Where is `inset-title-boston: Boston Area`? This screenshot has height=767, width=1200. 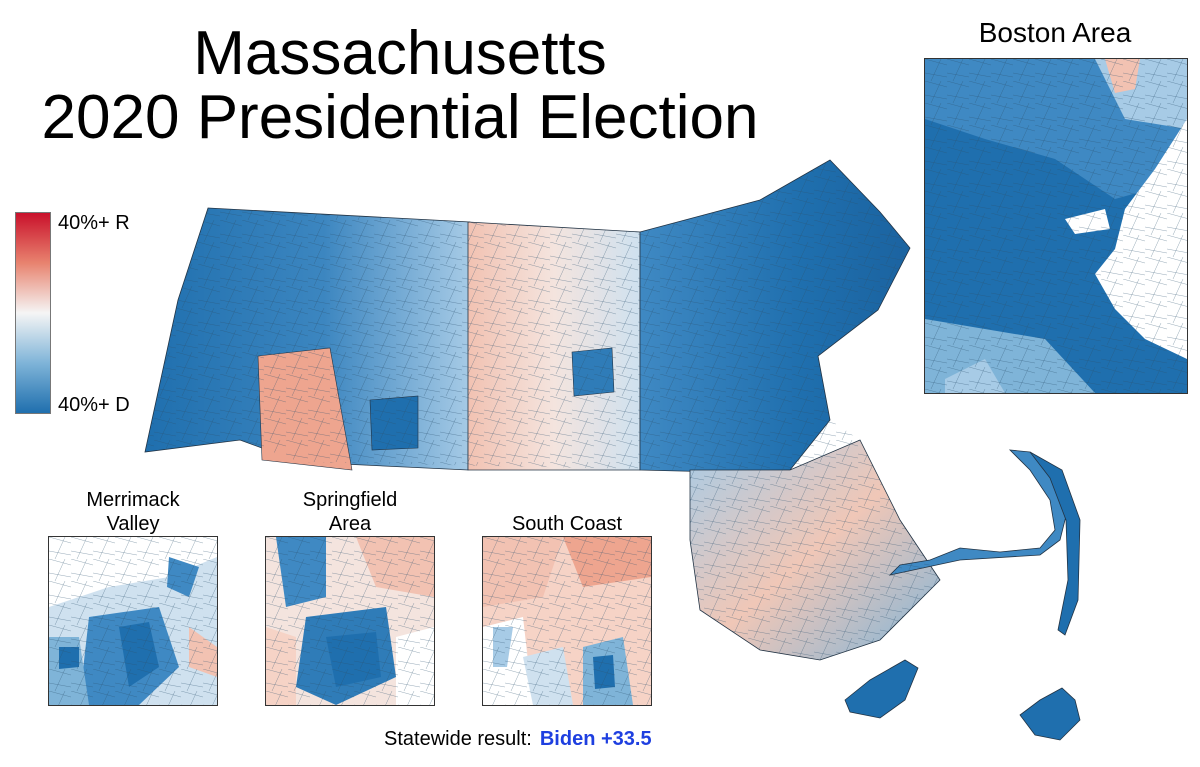
inset-title-boston: Boston Area is located at coordinates (1055, 32).